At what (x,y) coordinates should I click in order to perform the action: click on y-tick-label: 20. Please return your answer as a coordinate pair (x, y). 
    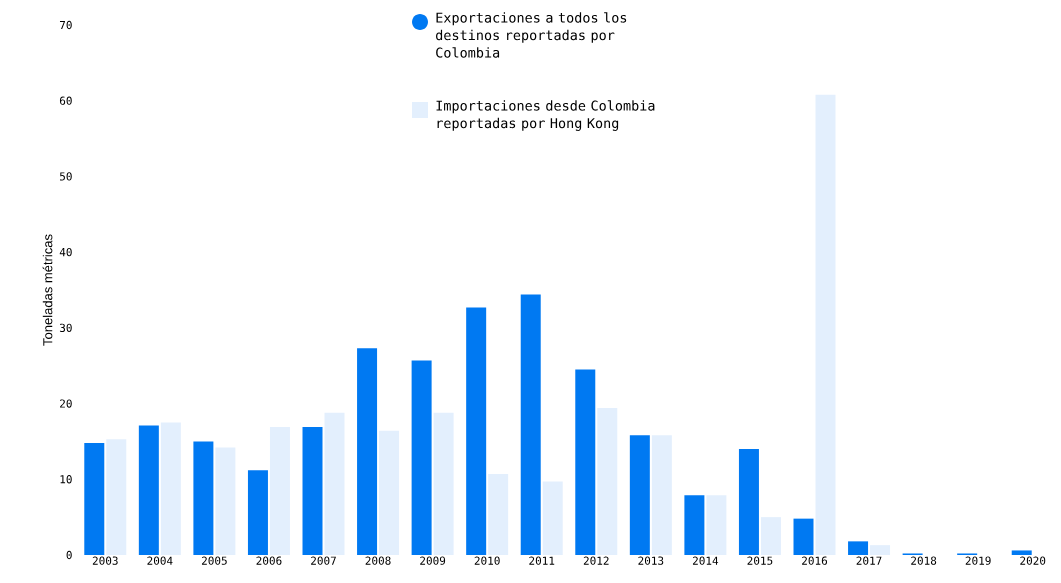
    Looking at the image, I should click on (66, 403).